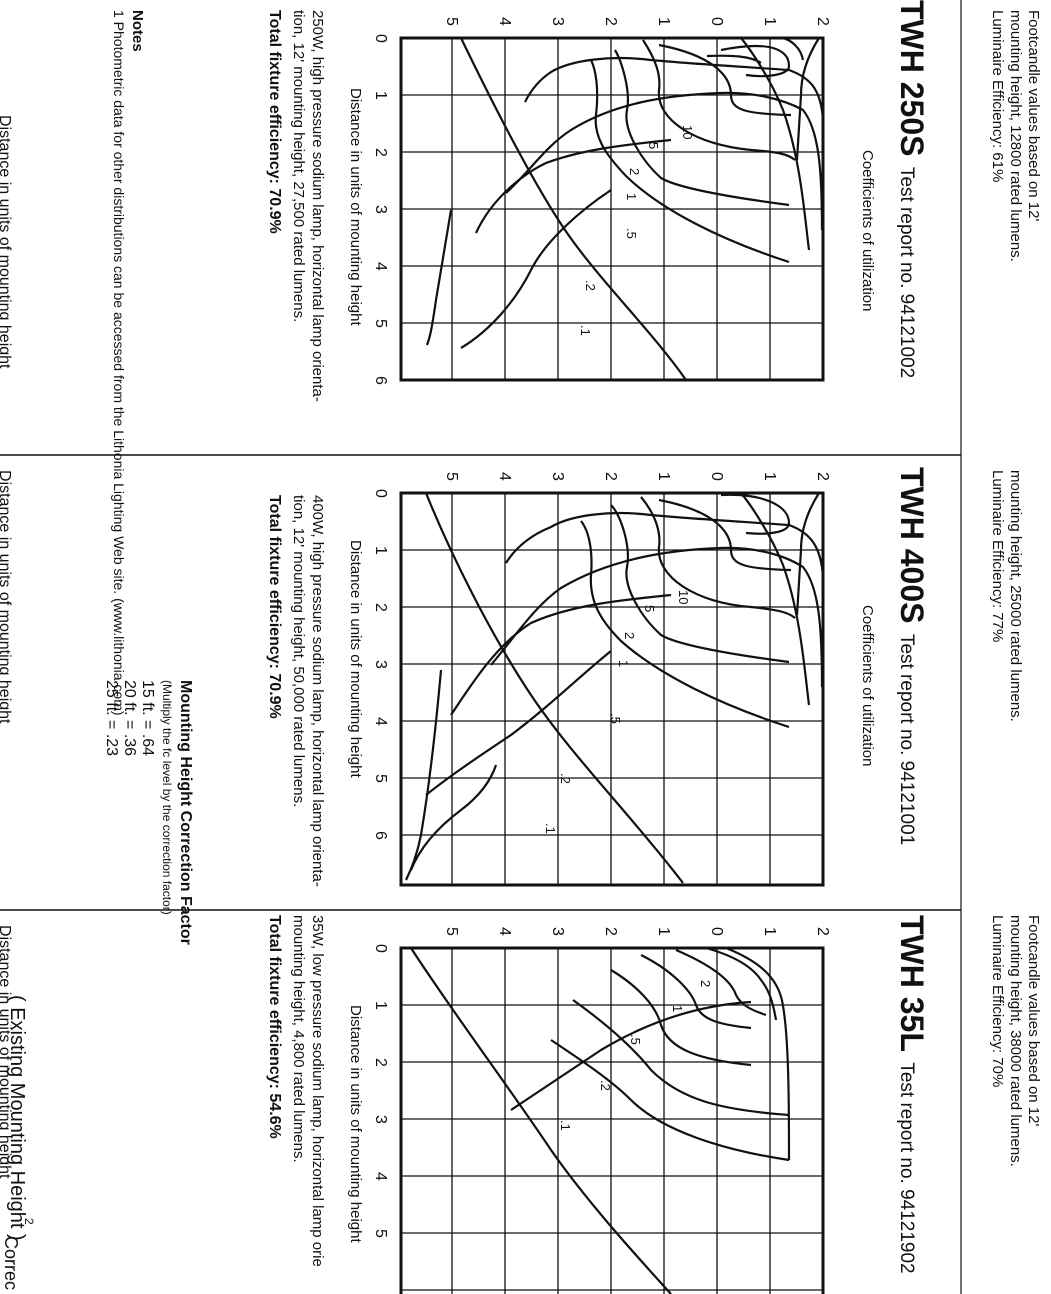  Describe the element at coordinates (997, 556) in the screenshot. I see `header-line-2: Luminaire Efficiency: 77%` at that location.